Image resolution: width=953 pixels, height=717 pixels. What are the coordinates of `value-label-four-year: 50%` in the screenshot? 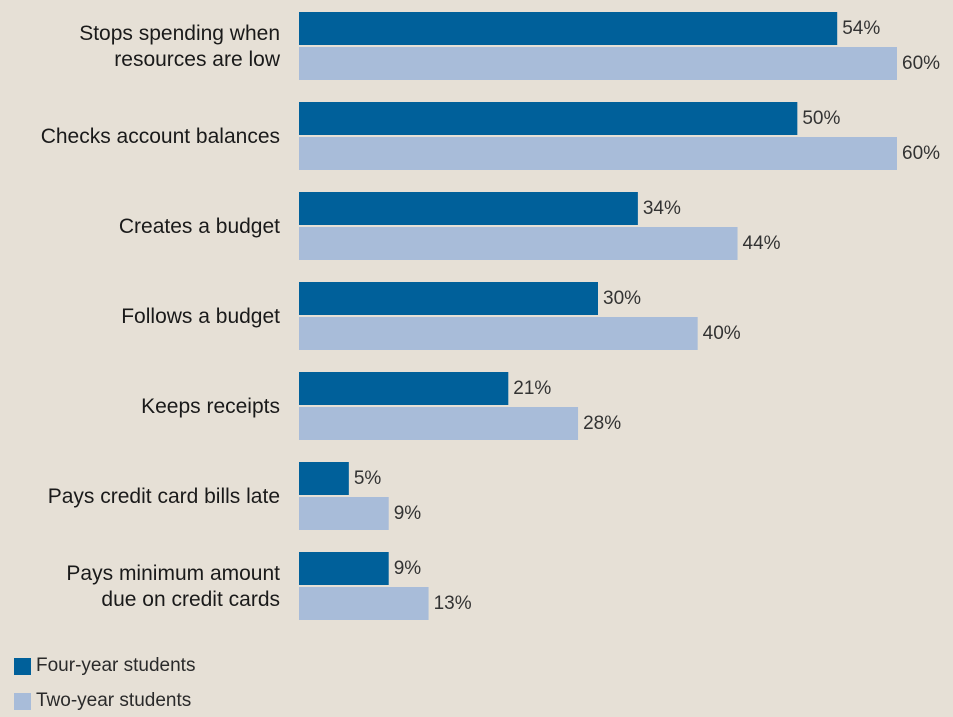 It's located at (821, 118).